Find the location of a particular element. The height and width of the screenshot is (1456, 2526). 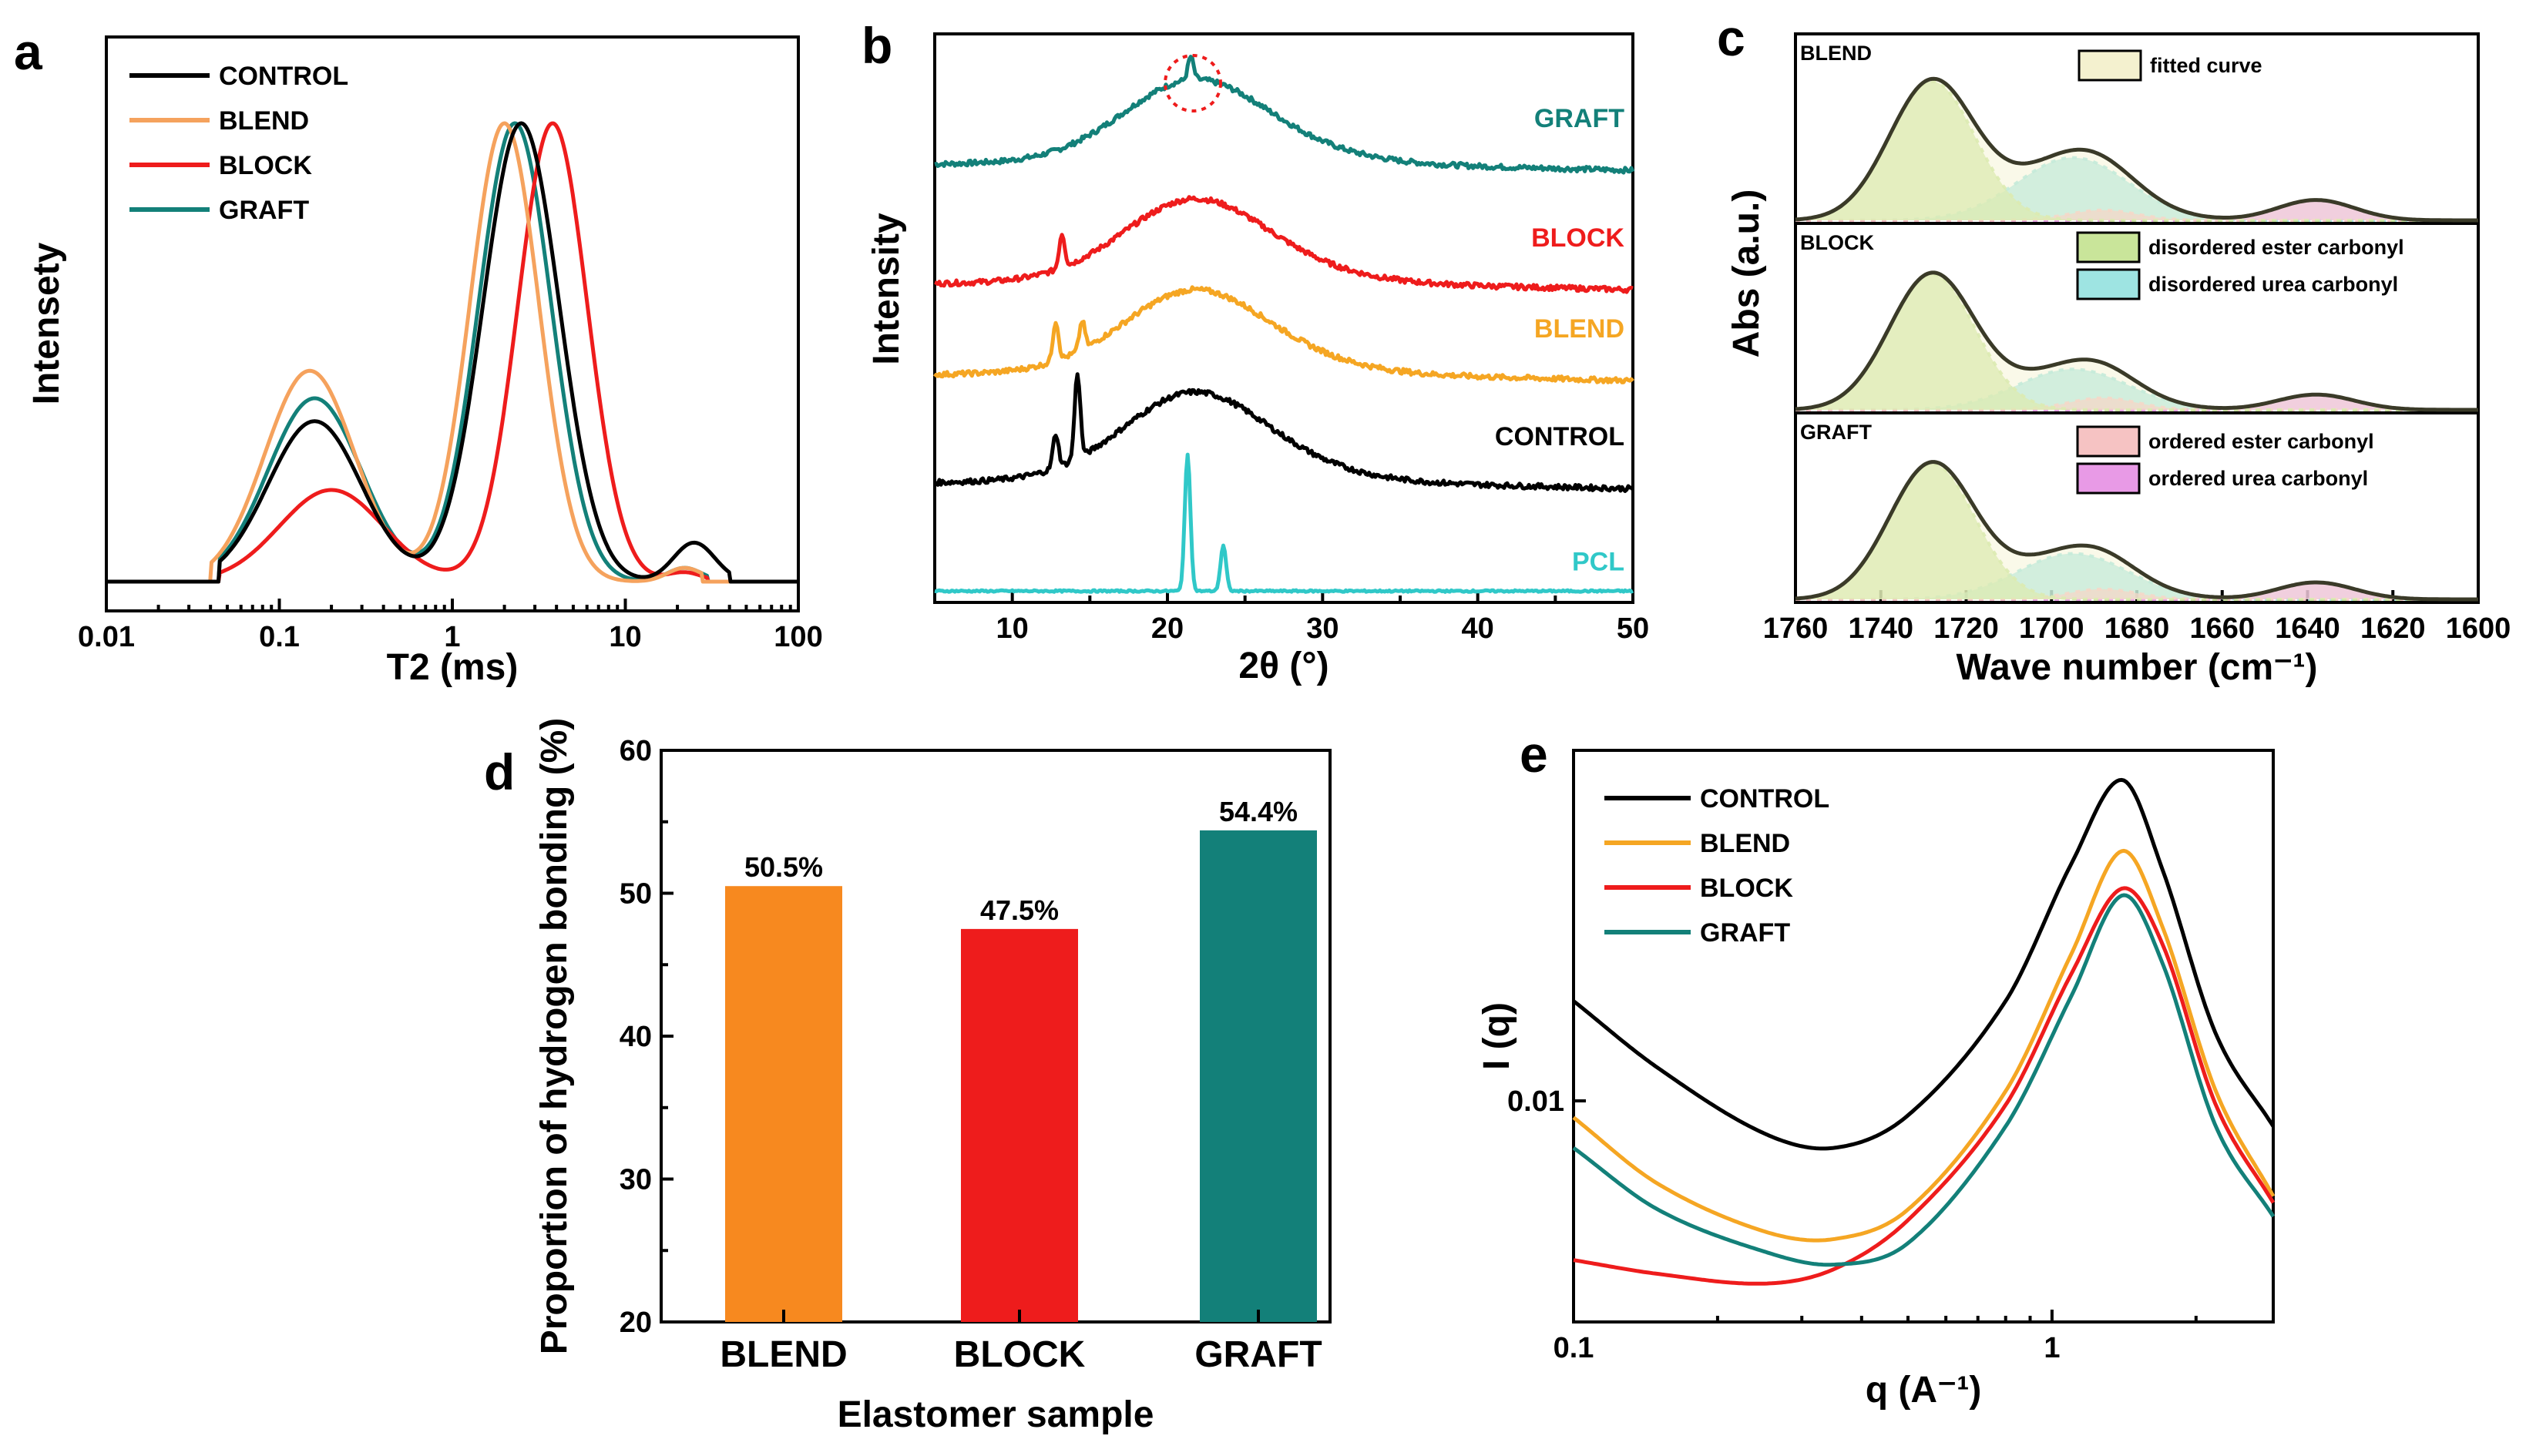

panel-c-blend-disordered-ester-area is located at coordinates (2137, 150).